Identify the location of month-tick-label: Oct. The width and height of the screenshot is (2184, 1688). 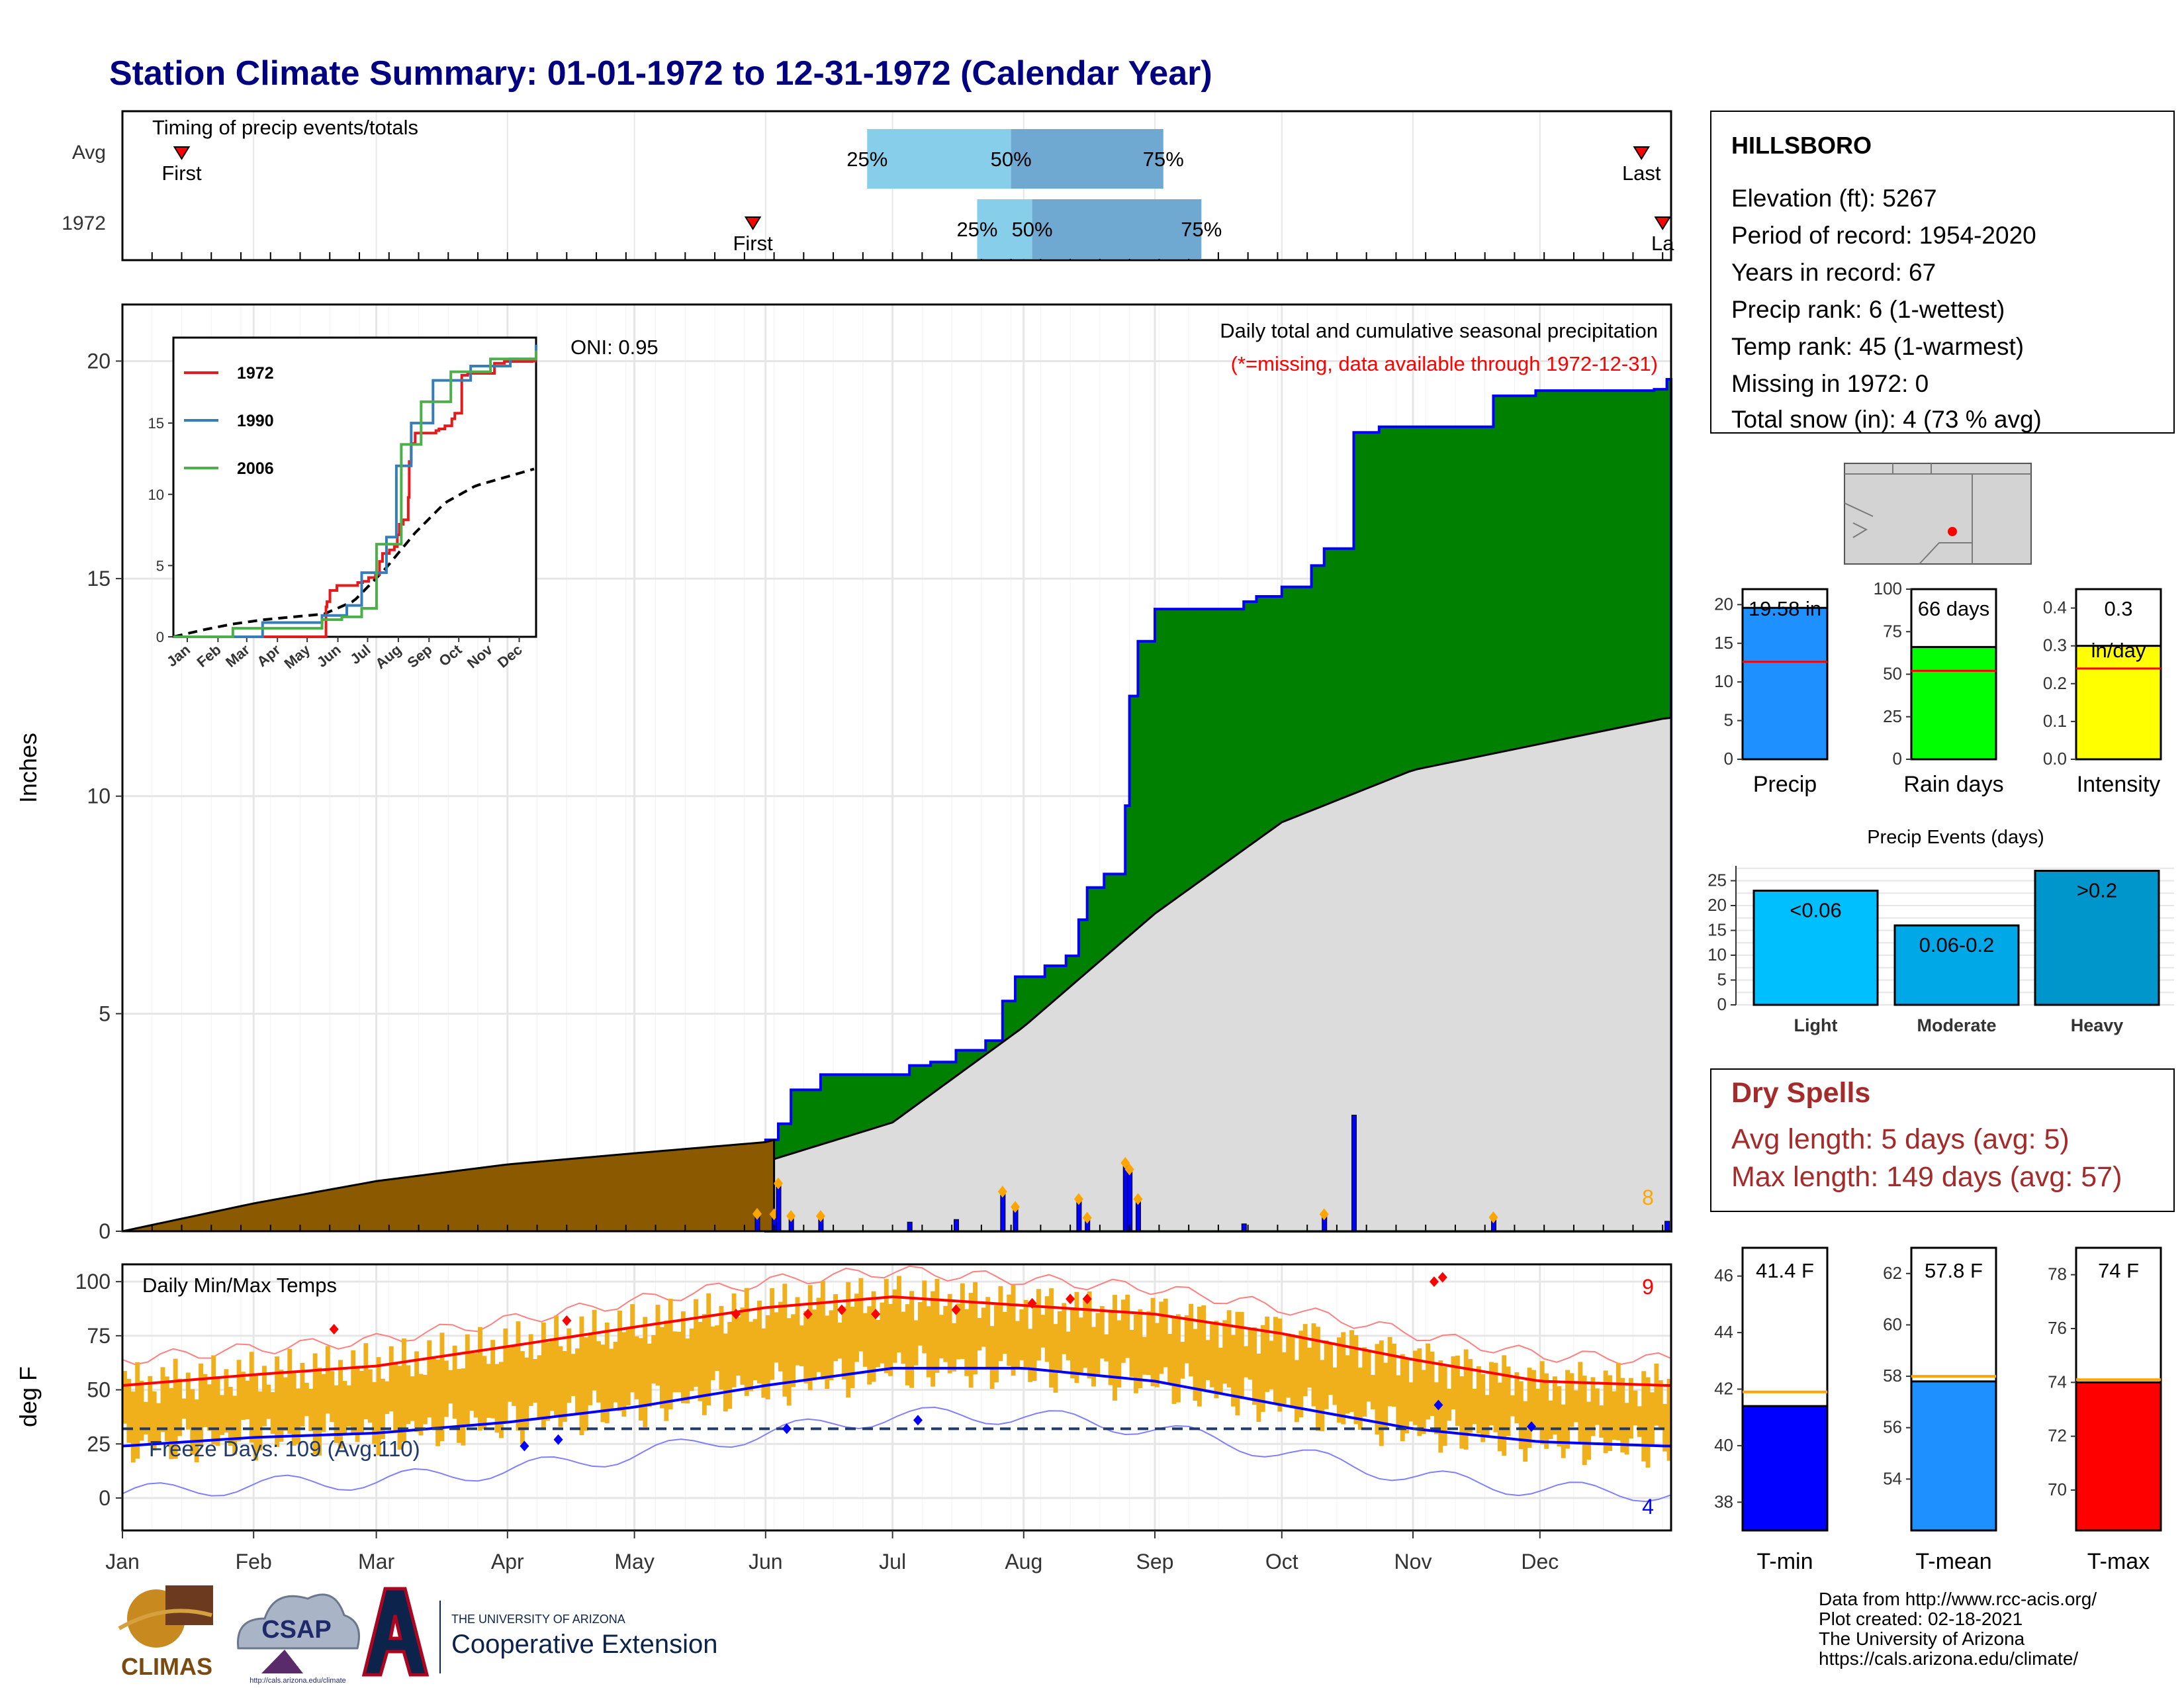
(1281, 1561).